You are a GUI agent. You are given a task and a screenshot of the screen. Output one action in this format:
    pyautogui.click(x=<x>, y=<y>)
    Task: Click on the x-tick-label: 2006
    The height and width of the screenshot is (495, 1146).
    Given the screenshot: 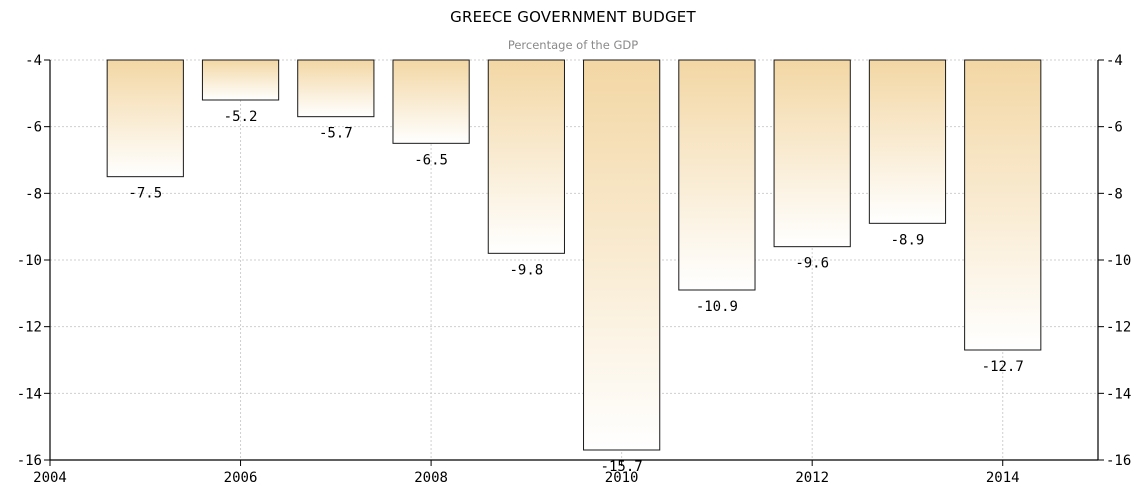 What is the action you would take?
    pyautogui.click(x=241, y=478)
    